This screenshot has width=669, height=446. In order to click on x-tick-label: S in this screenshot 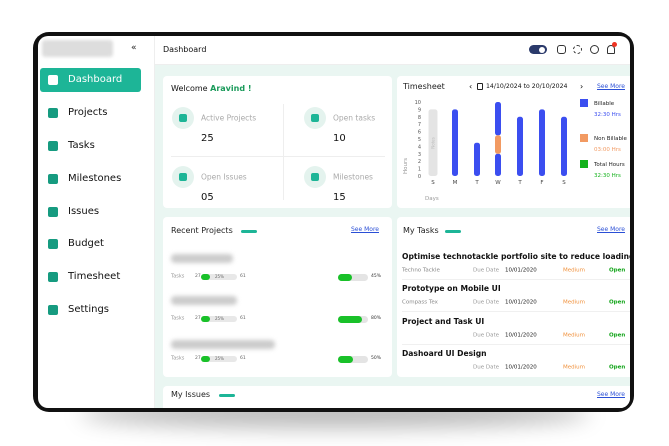, I will do `click(564, 183)`.